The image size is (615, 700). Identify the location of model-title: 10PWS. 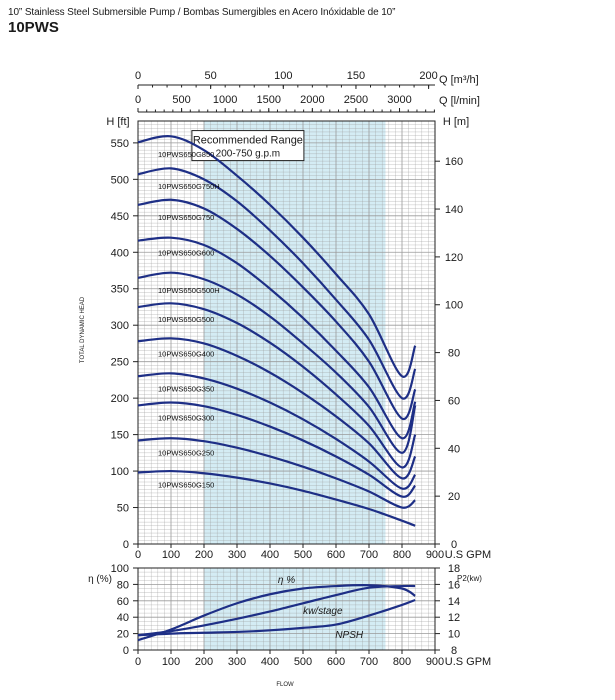
(33, 27).